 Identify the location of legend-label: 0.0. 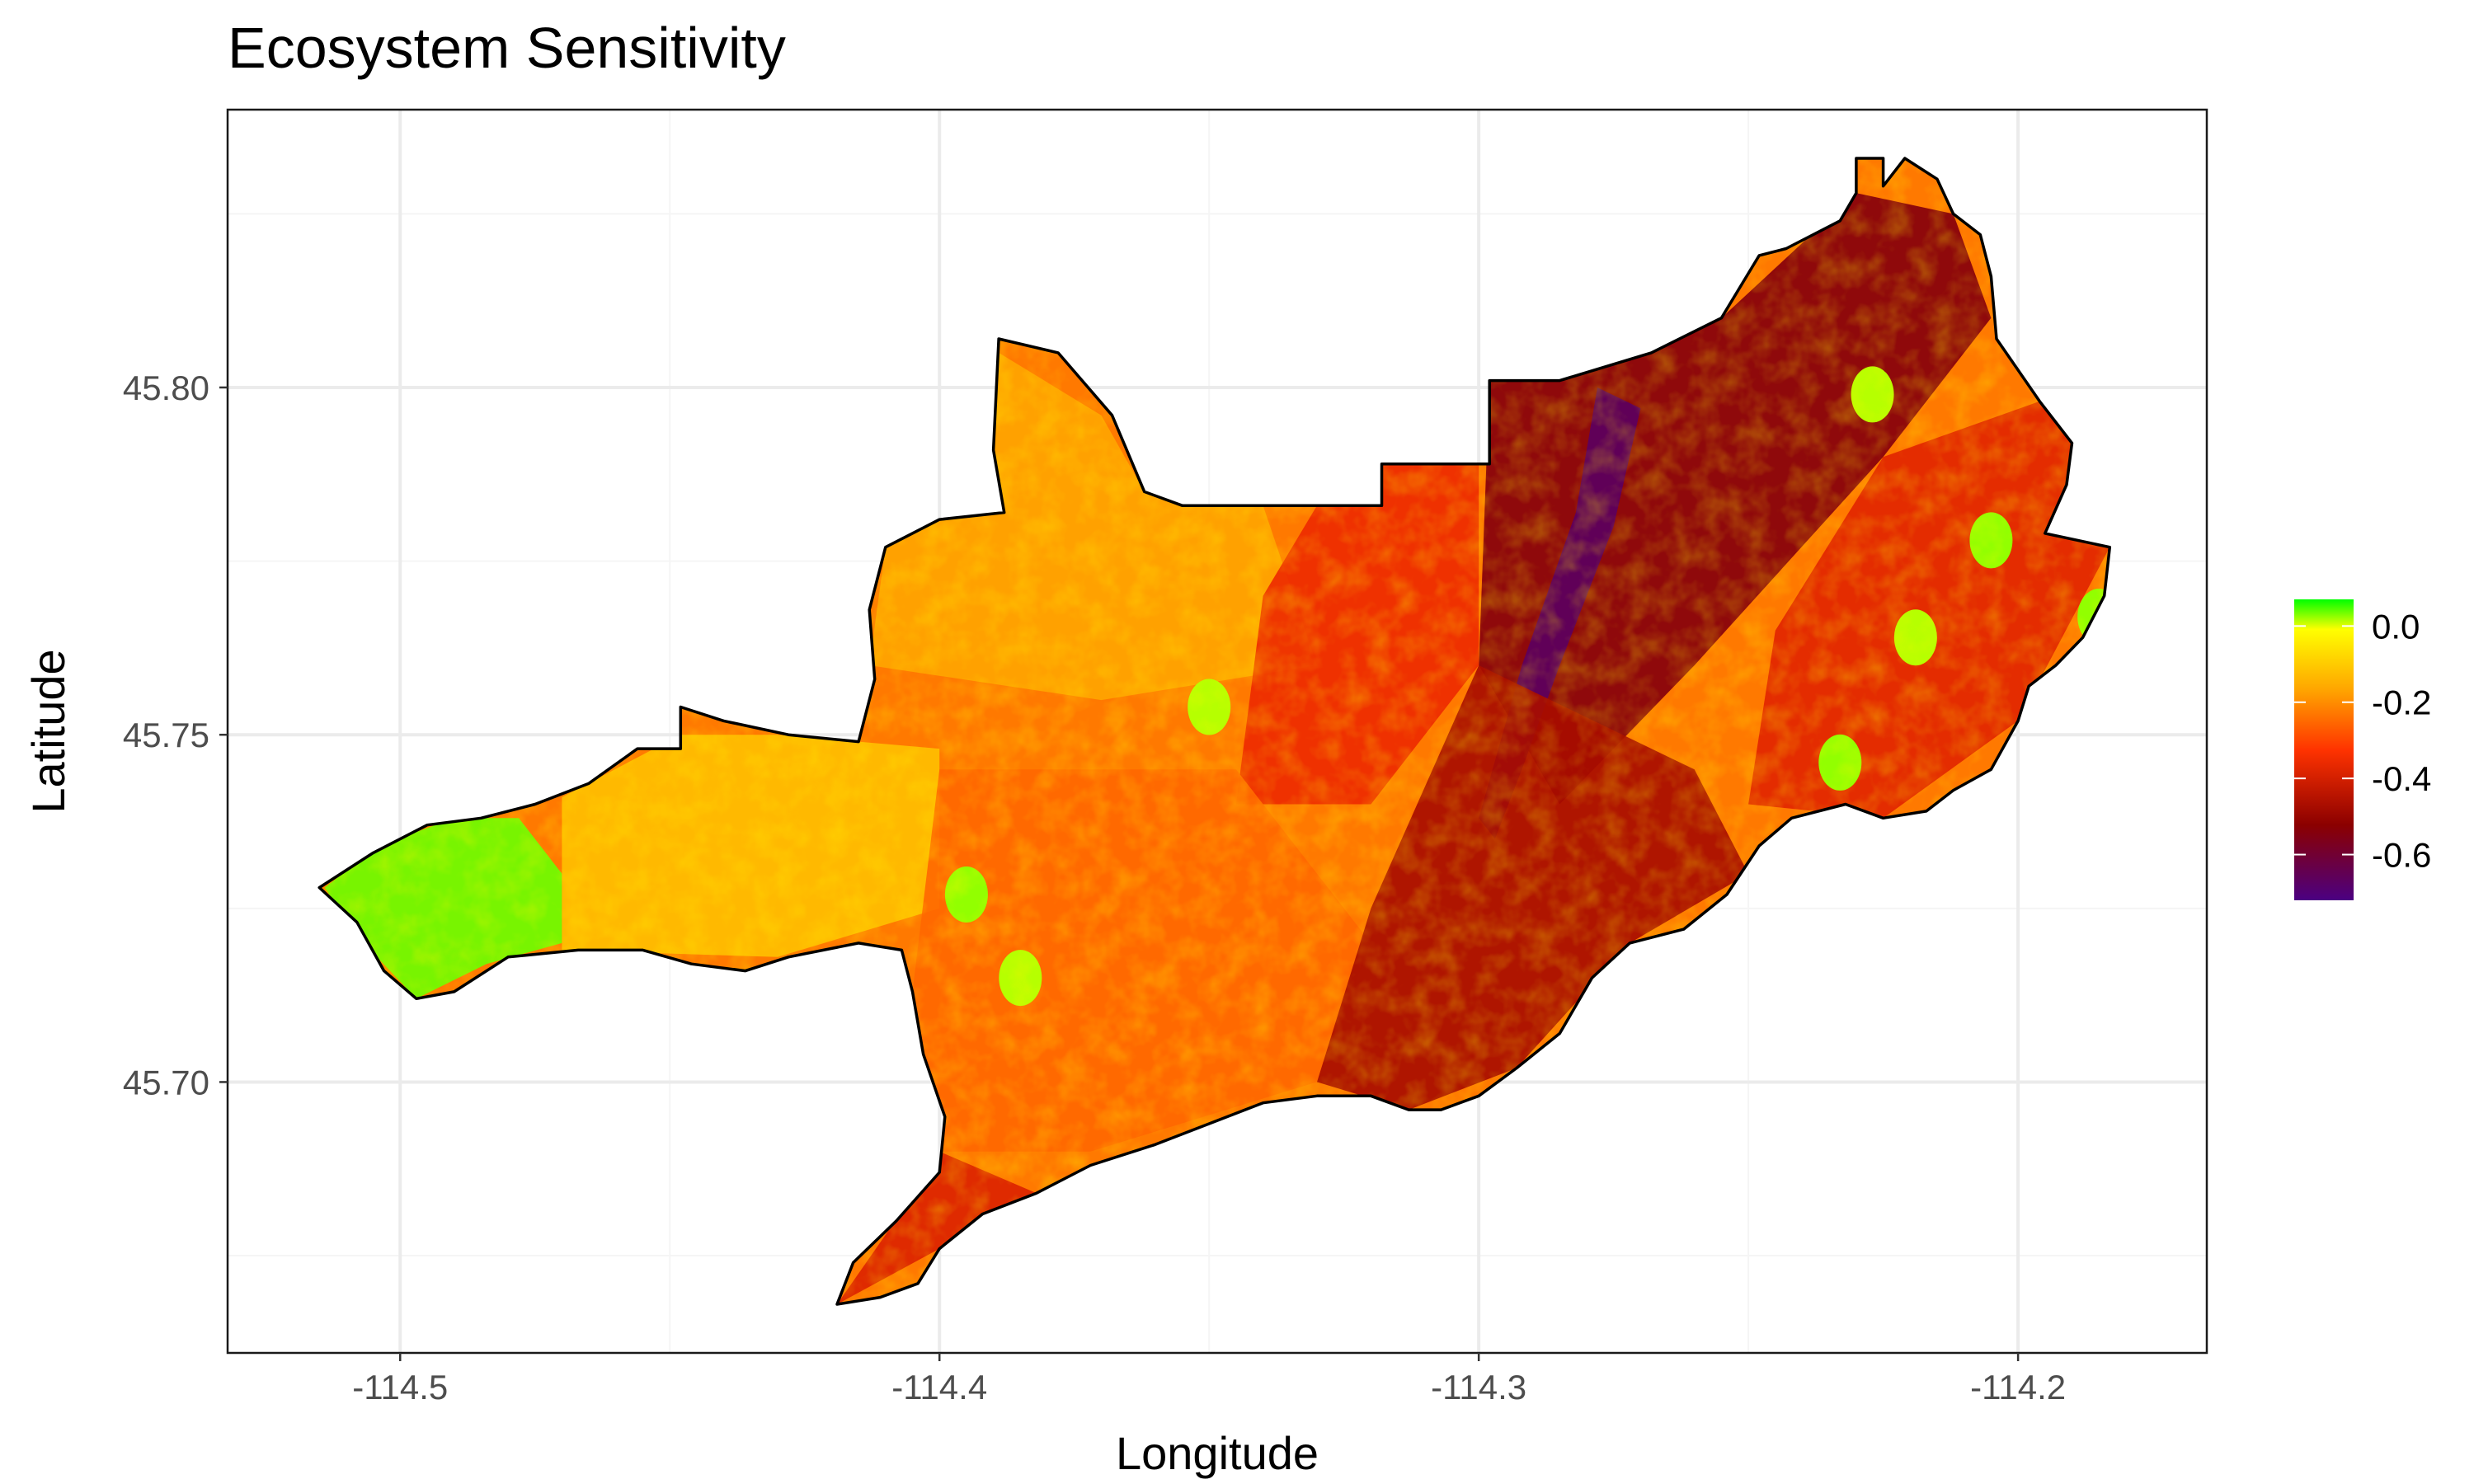
(2396, 626).